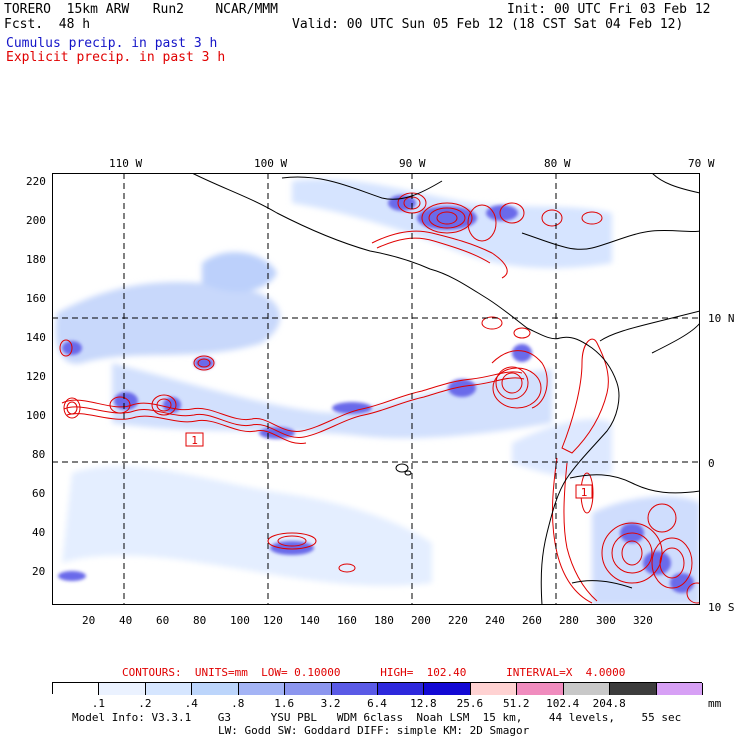 The width and height of the screenshot is (740, 740). I want to click on legend-level-label: 102.4, so click(563, 703).